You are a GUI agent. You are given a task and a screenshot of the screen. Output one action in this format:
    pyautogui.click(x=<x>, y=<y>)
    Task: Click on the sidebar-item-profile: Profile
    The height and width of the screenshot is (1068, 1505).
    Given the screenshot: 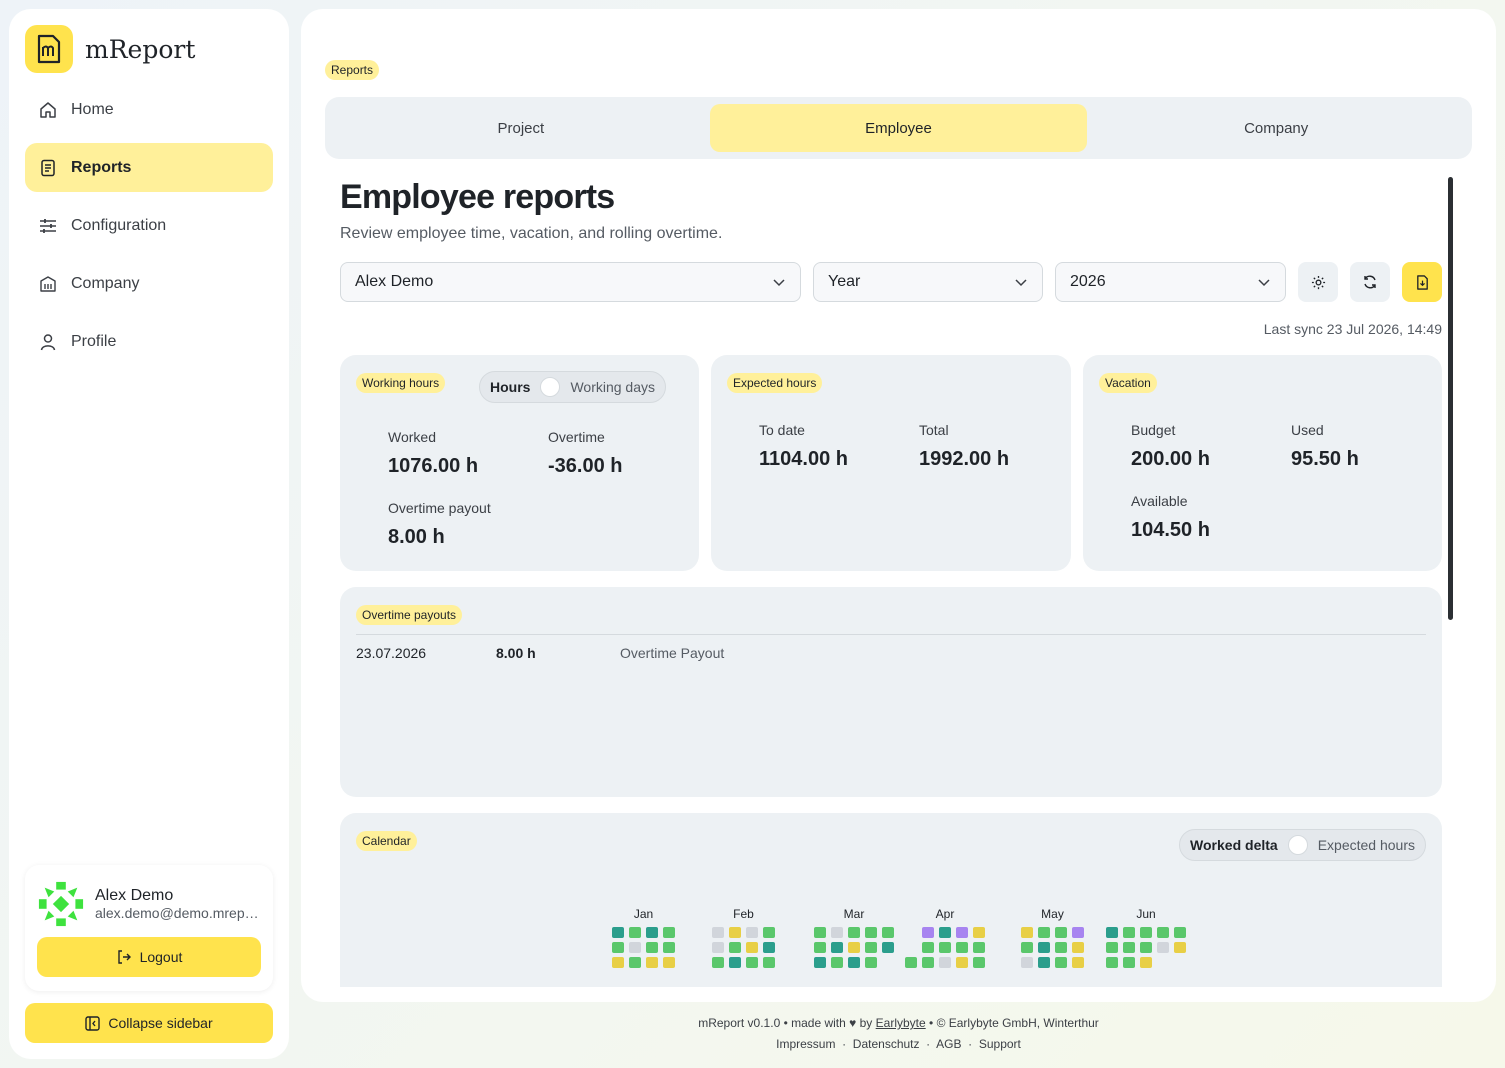 What is the action you would take?
    pyautogui.click(x=149, y=341)
    